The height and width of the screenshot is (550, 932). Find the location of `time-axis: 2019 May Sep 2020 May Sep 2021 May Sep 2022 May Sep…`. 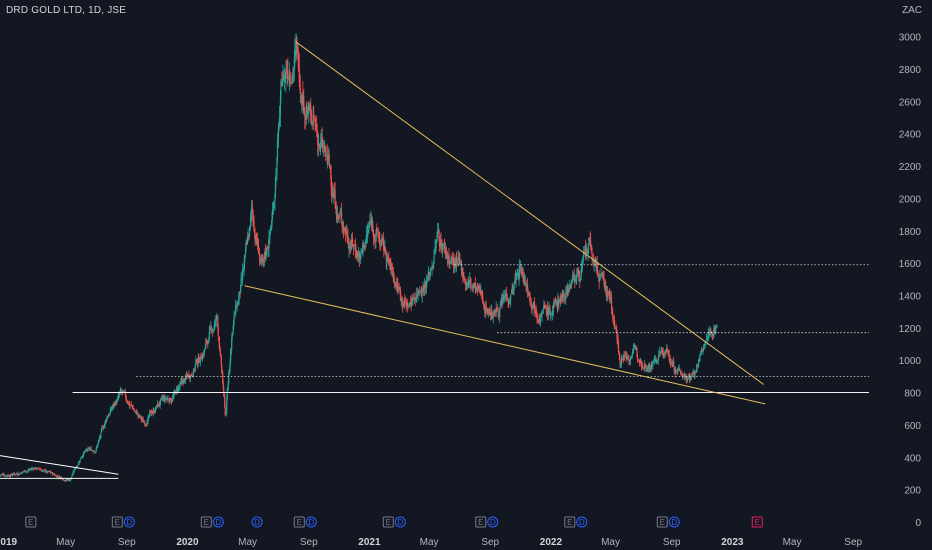

time-axis: 2019 May Sep 2020 May Sep 2021 May Sep 2022 May Sep… is located at coordinates (431, 542).